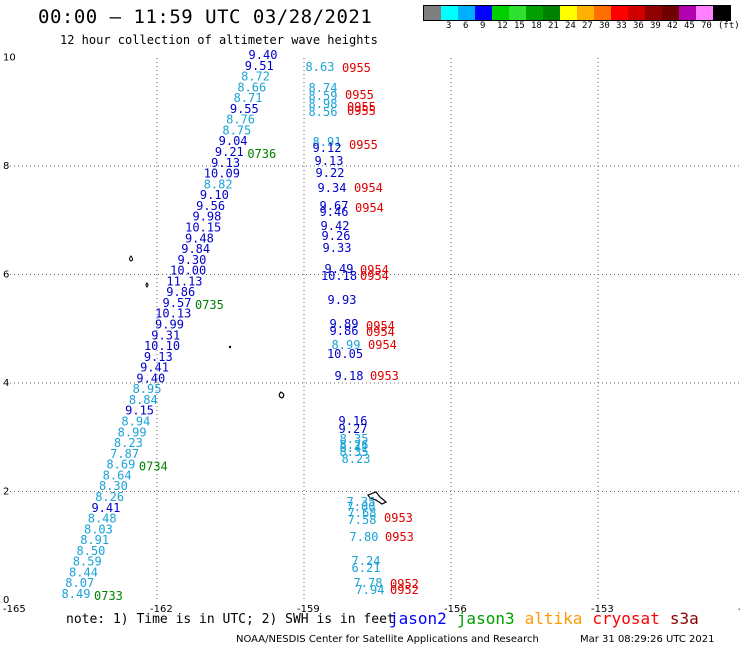 The height and width of the screenshot is (650, 740). I want to click on wave-height-value: 8.69, so click(120, 465).